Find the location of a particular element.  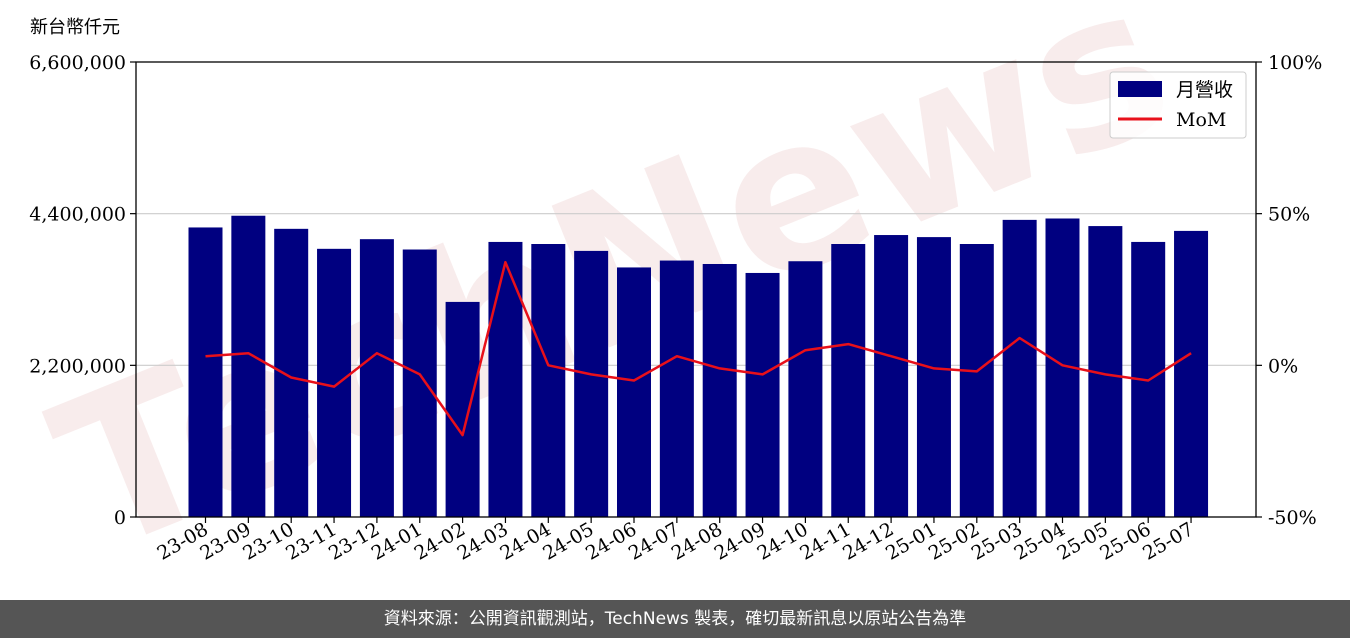

right-tick-label: 0% is located at coordinates (1283, 366).